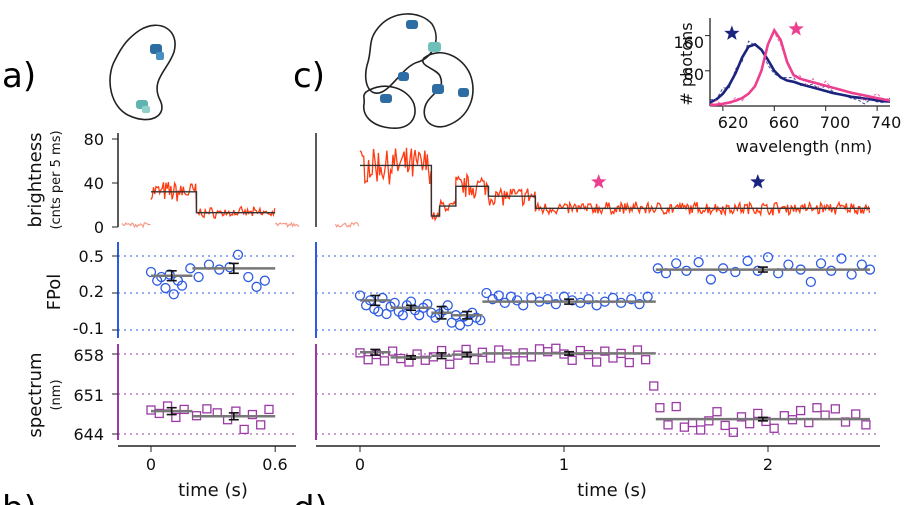 The image size is (912, 505). I want to click on inset-xtick-label: 620, so click(733, 122).